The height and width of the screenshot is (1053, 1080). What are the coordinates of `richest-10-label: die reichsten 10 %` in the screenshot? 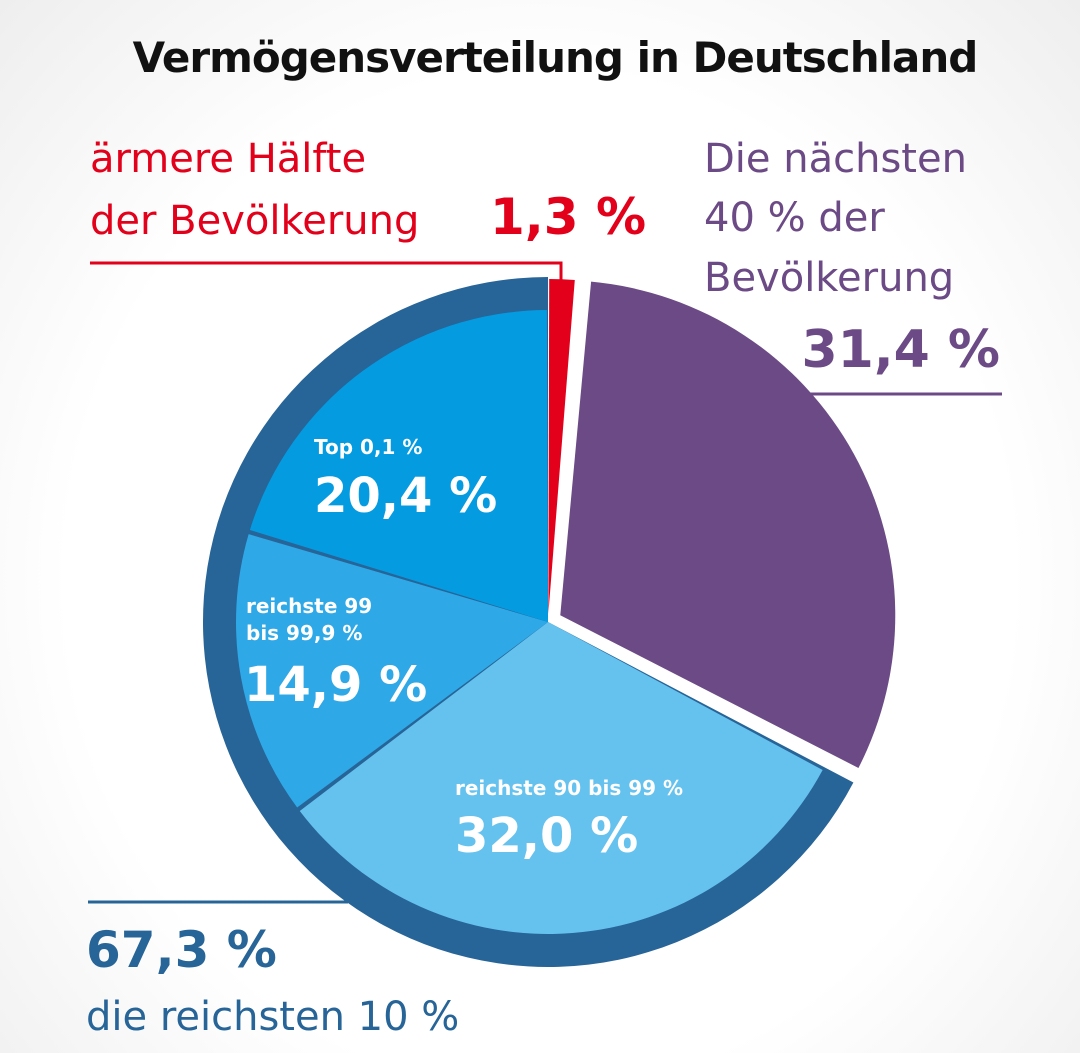 It's located at (272, 1017).